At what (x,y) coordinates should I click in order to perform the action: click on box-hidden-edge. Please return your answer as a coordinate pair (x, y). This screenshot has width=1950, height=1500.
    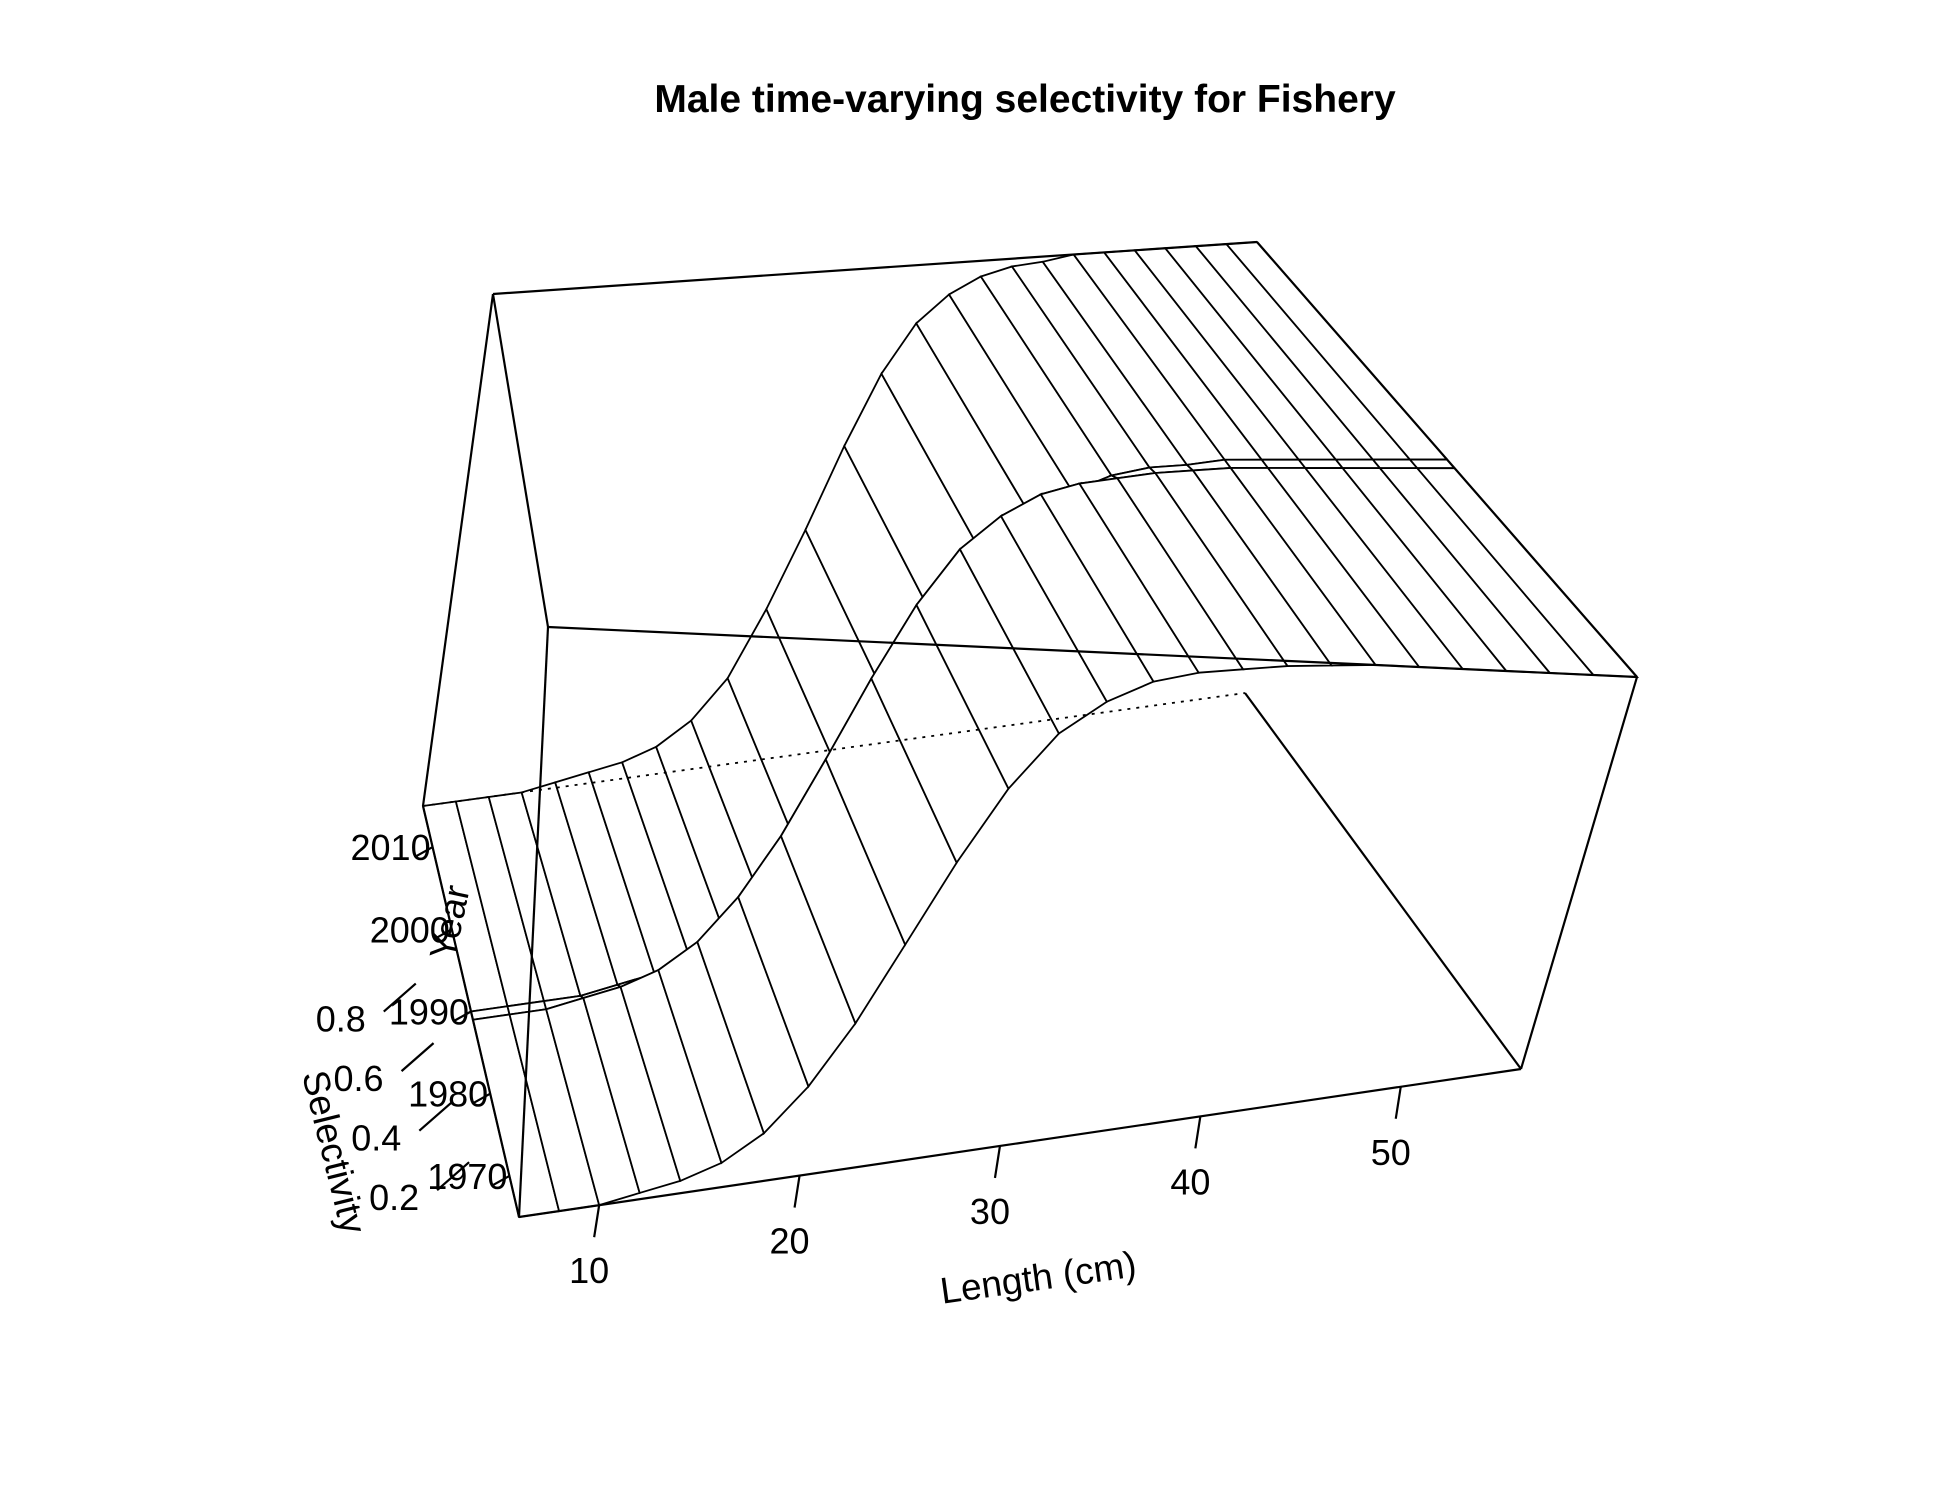
    Looking at the image, I should click on (834, 749).